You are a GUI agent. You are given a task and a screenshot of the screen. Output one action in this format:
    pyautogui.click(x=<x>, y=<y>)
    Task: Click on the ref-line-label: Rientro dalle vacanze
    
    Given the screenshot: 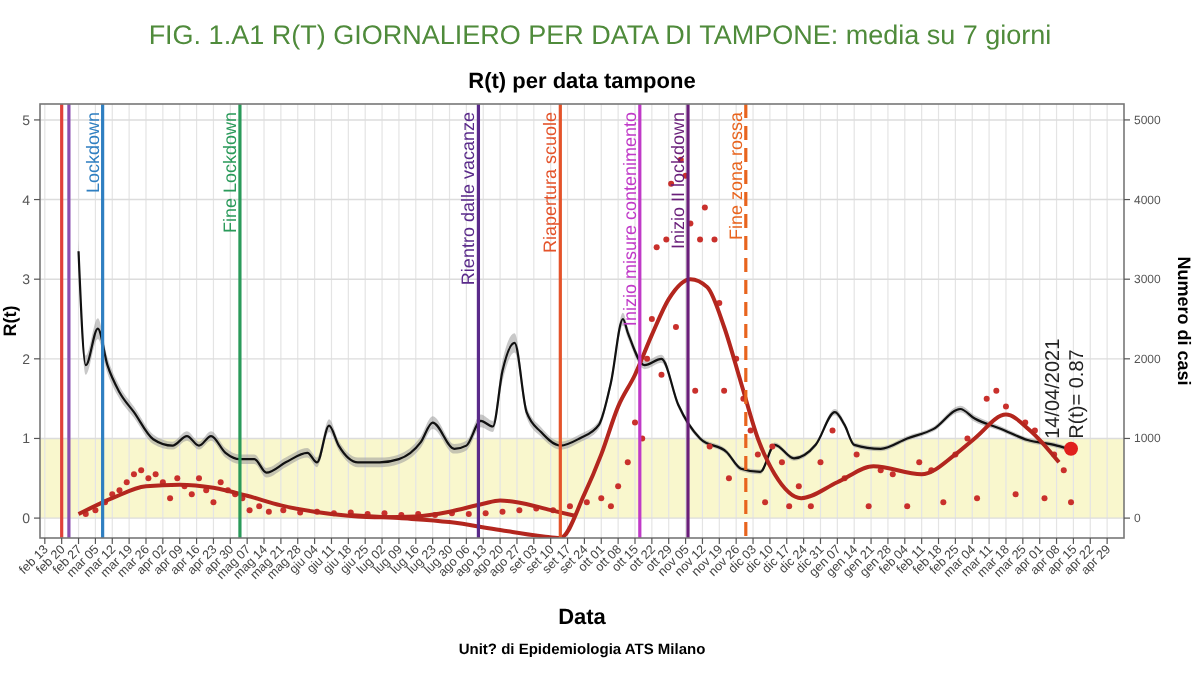 What is the action you would take?
    pyautogui.click(x=468, y=199)
    